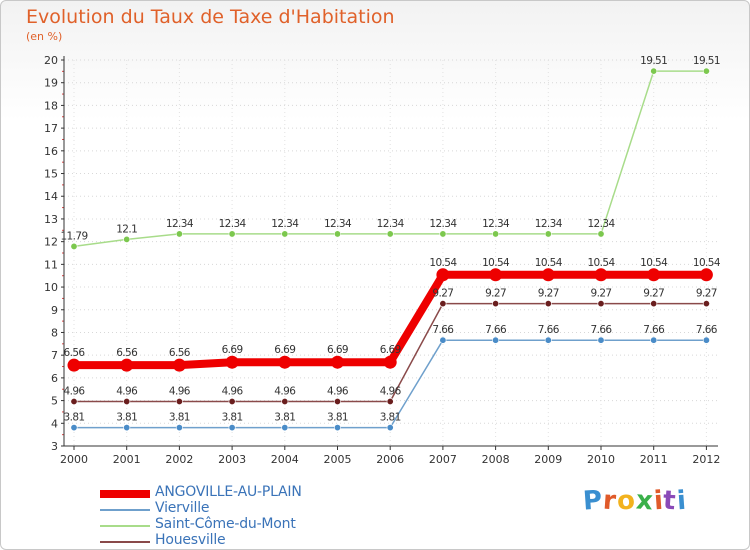  I want to click on proxiti-logo: Proxiti, so click(635, 501).